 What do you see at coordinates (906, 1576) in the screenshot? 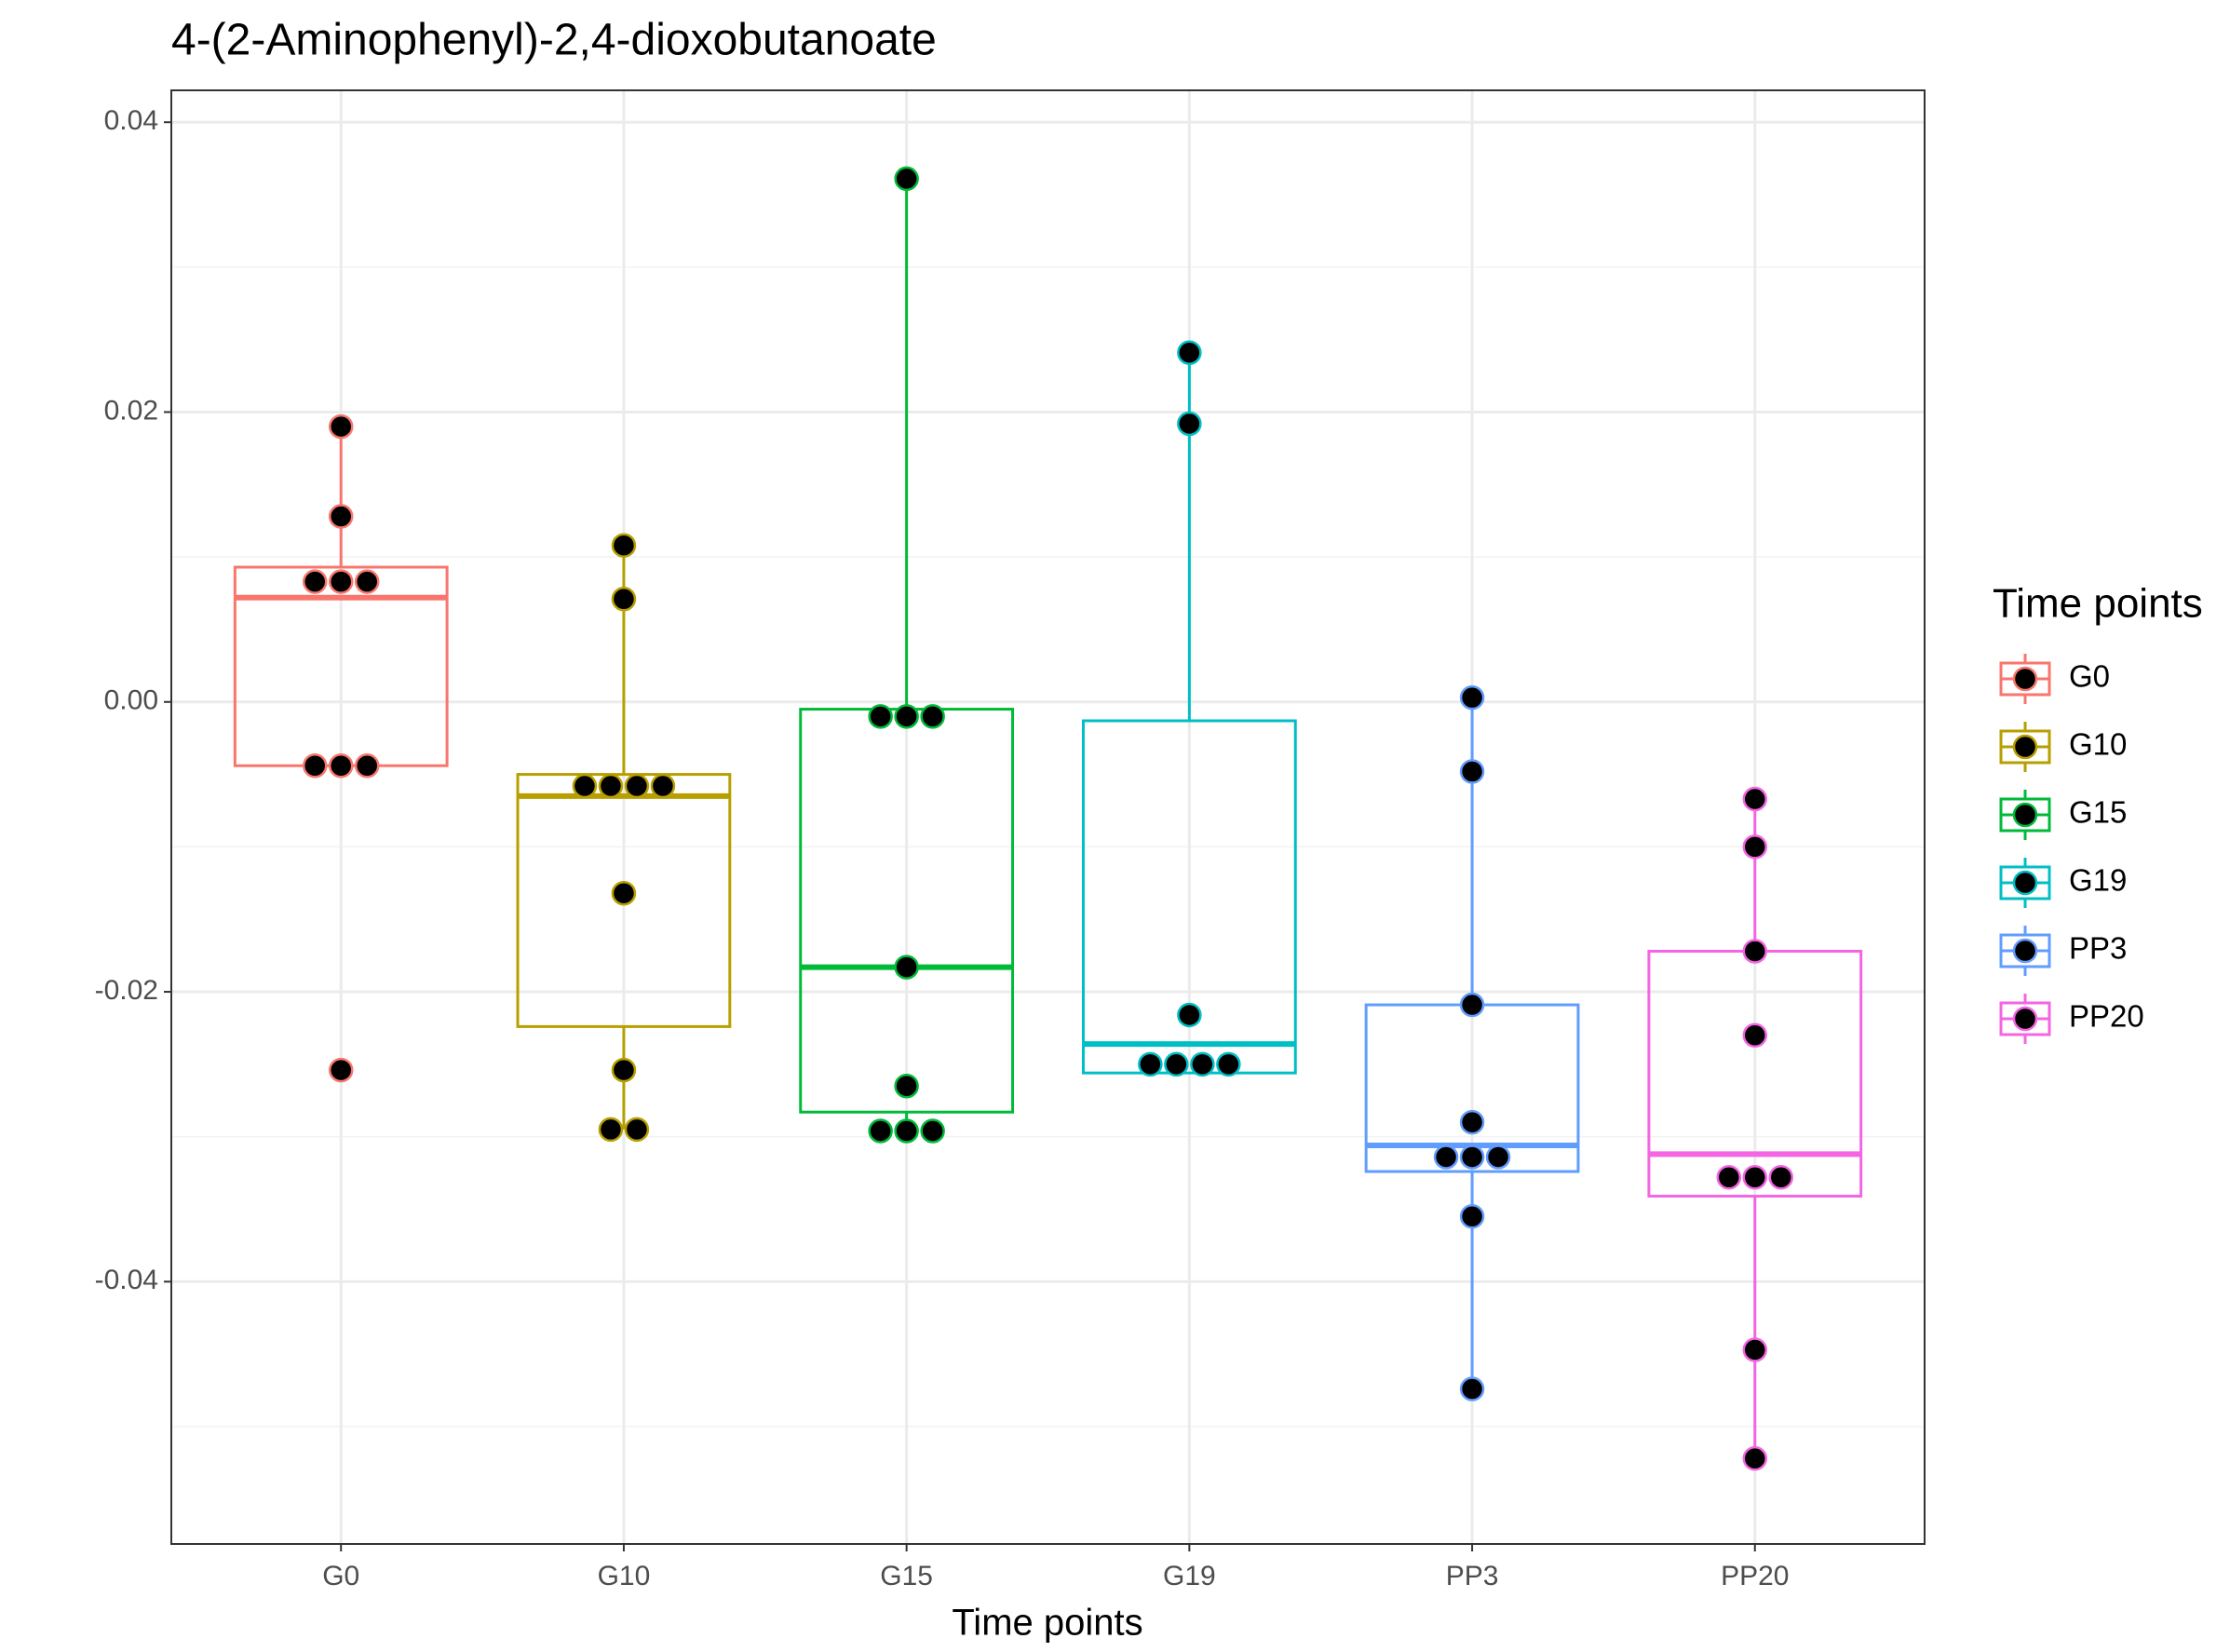
I see `x-tick-label: G15` at bounding box center [906, 1576].